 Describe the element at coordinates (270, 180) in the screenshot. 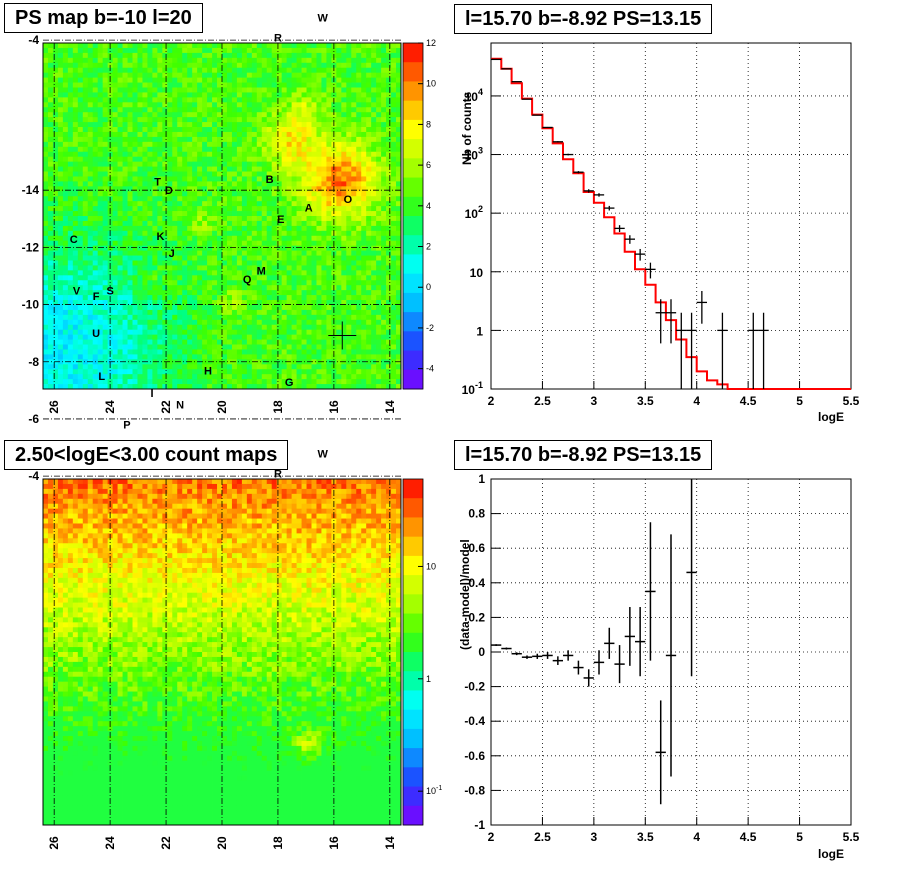

I see `countmap-source-label: B` at that location.